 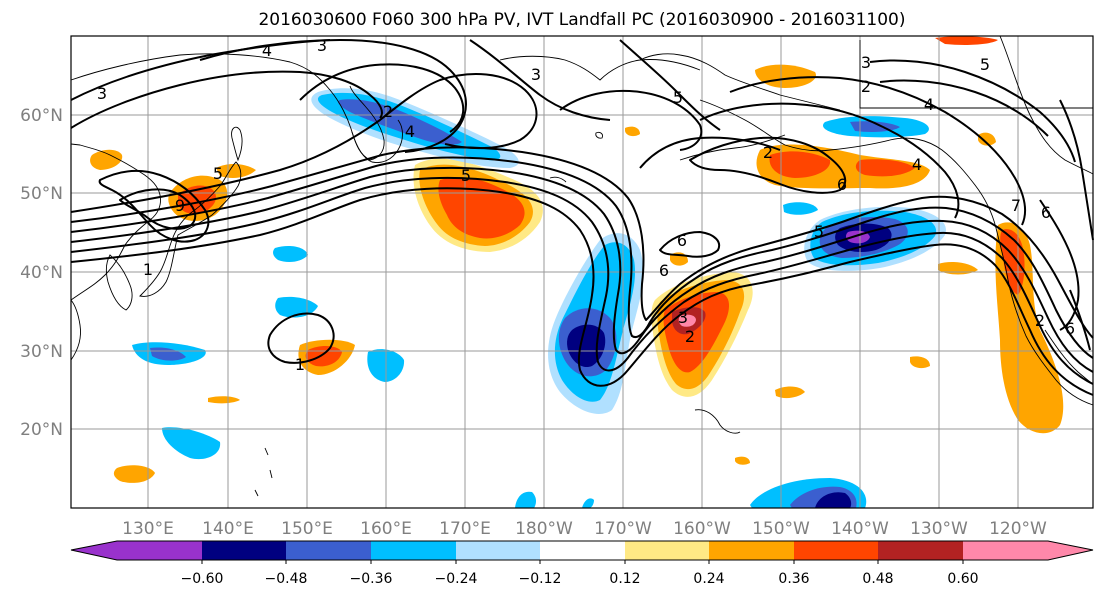 What do you see at coordinates (180, 205) in the screenshot?
I see `contour-label: 9` at bounding box center [180, 205].